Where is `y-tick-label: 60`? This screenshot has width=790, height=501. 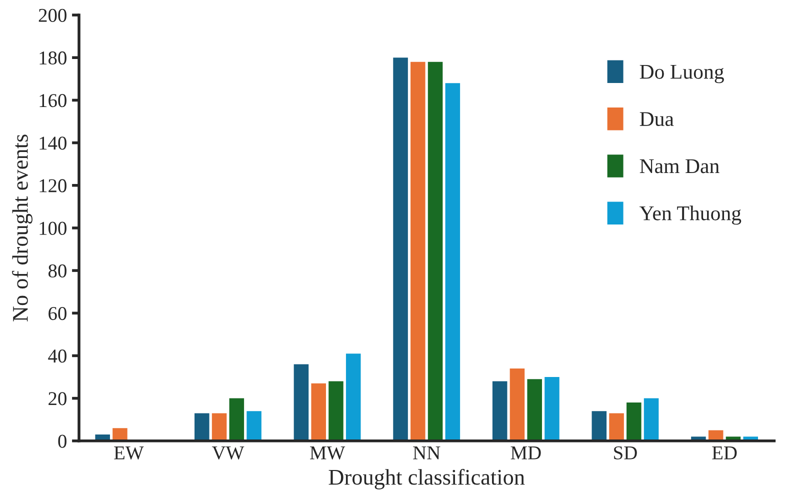
y-tick-label: 60 is located at coordinates (57, 313).